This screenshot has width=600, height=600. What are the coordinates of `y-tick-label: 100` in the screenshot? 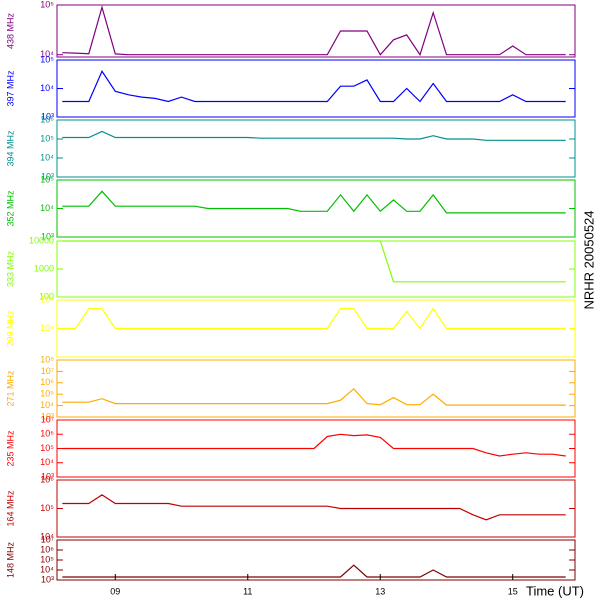 It's located at (46, 296).